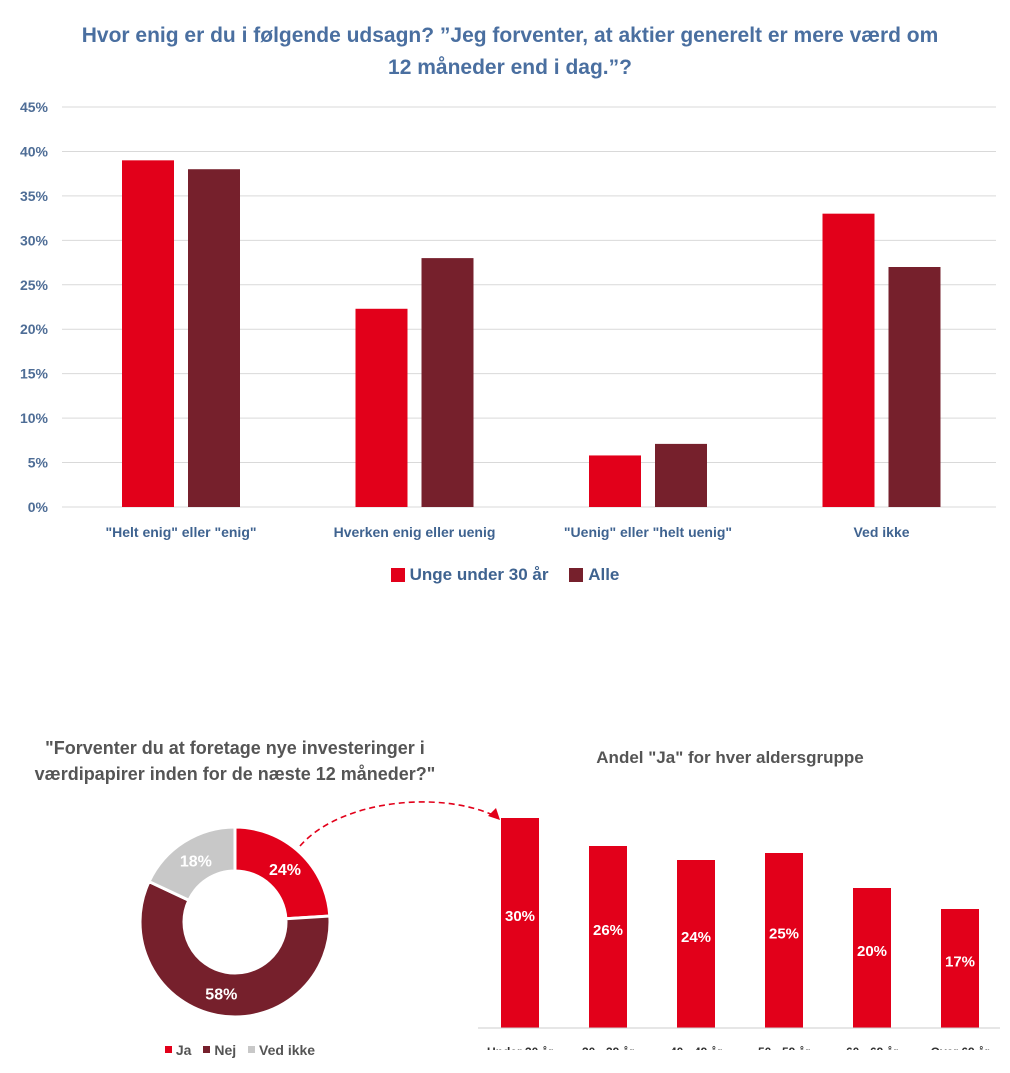 This screenshot has width=1010, height=1073. What do you see at coordinates (34, 151) in the screenshot?
I see `y-tick-label: 40%` at bounding box center [34, 151].